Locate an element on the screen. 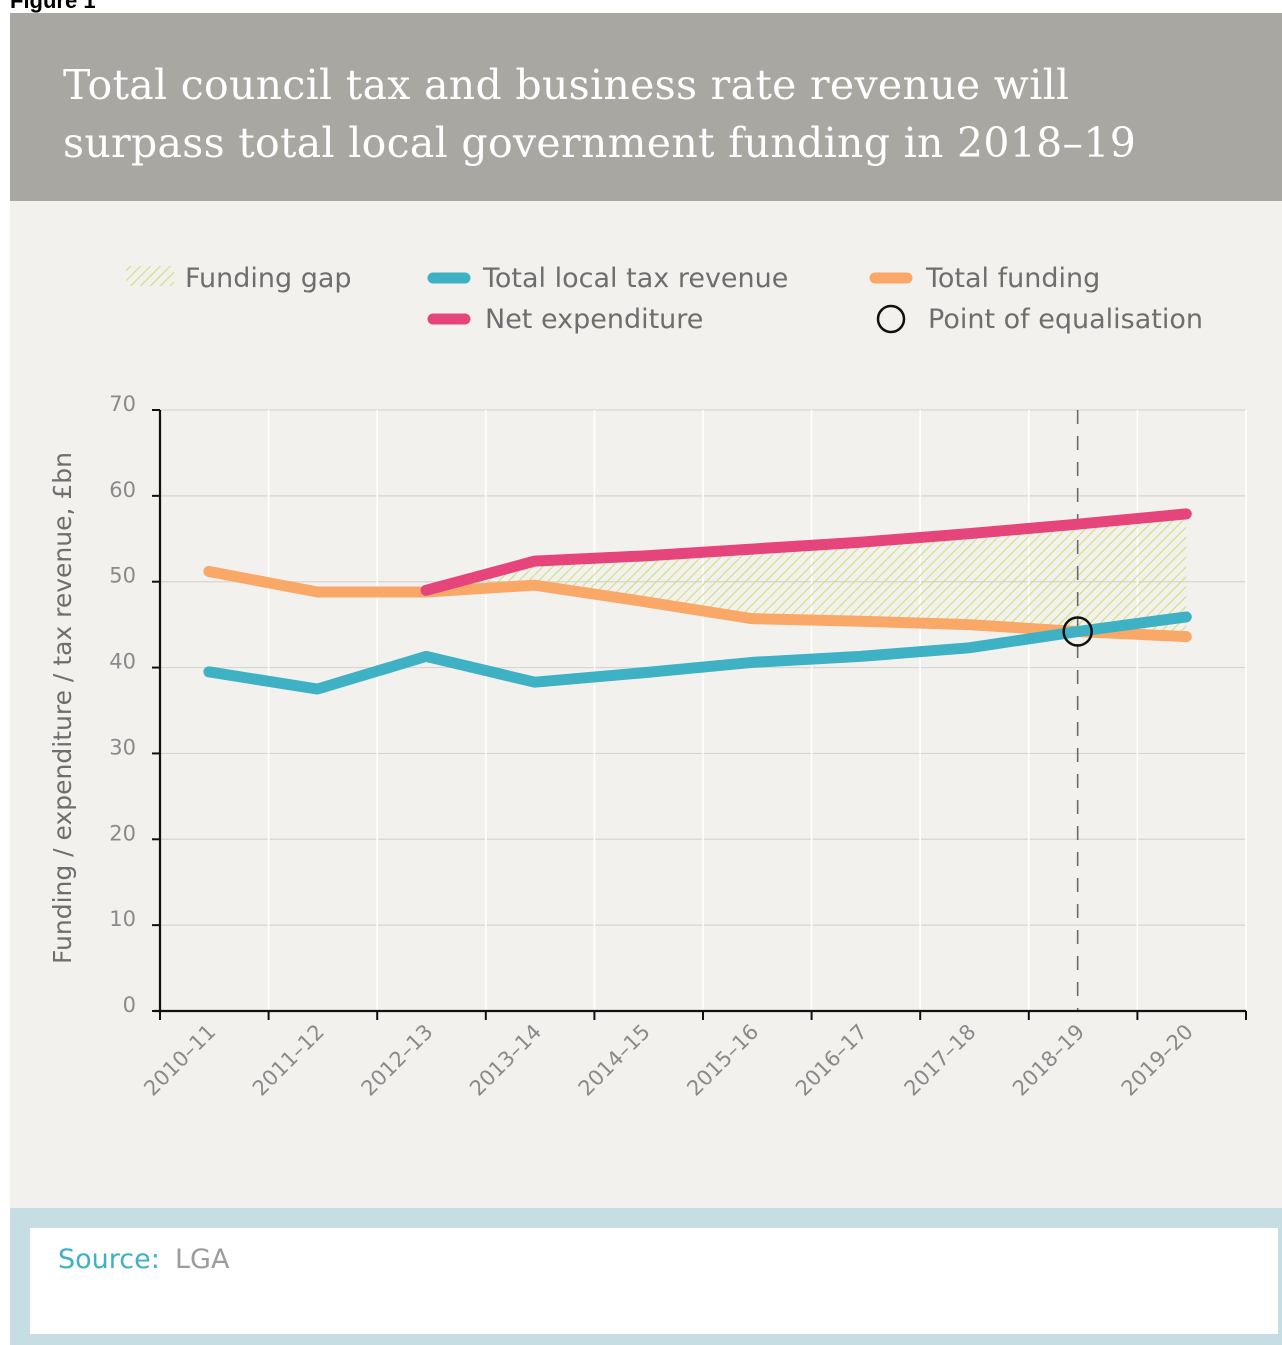 The height and width of the screenshot is (1345, 1282). legend-item-total-local-tax-revenue: Total local tax revenue is located at coordinates (607, 278).